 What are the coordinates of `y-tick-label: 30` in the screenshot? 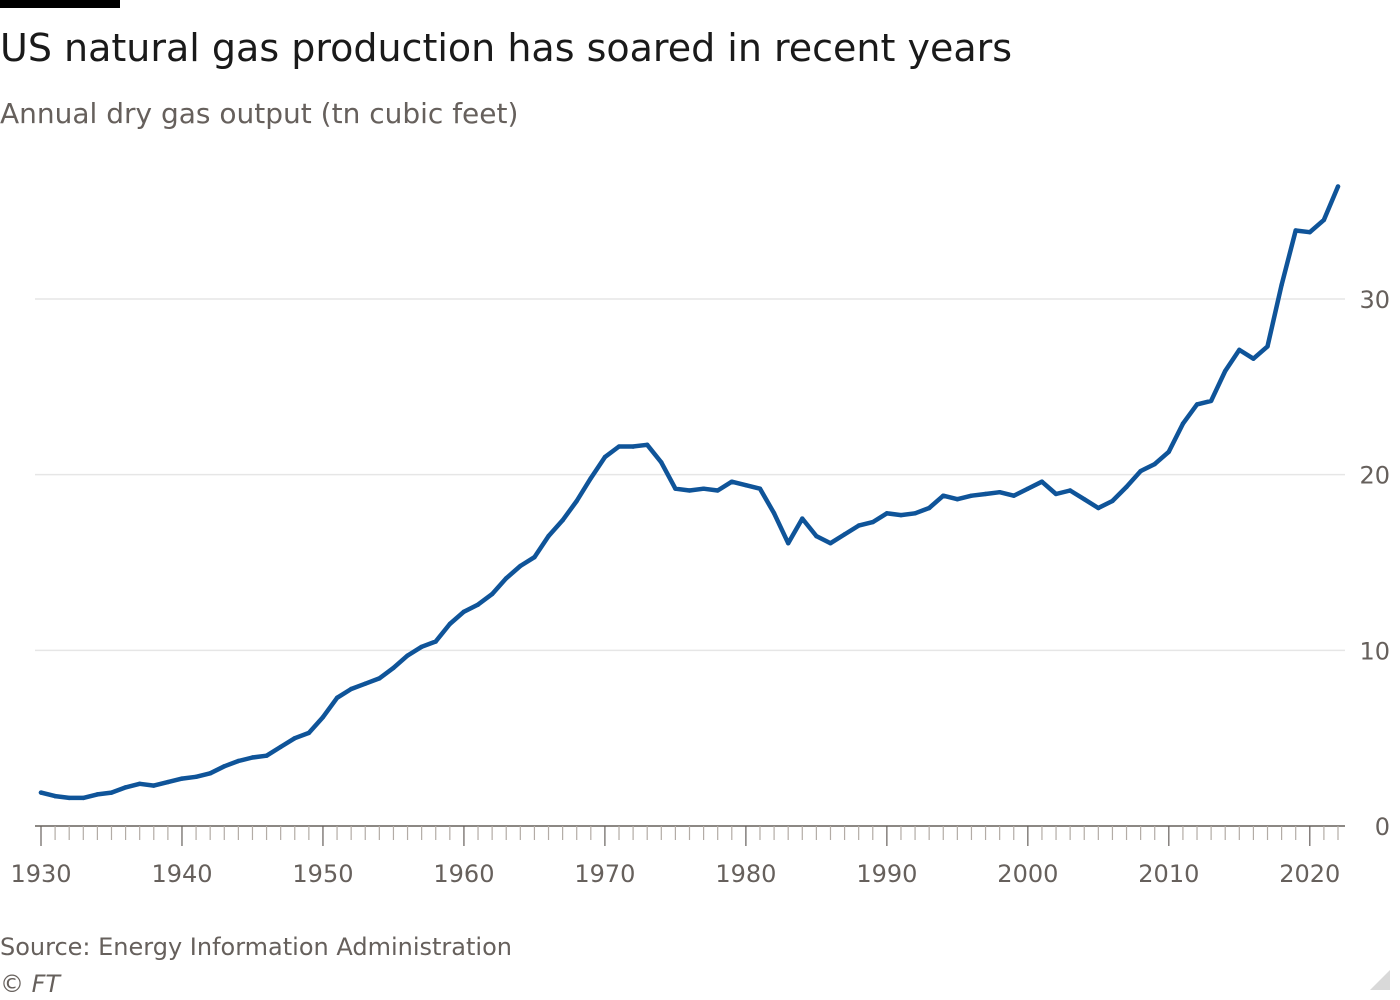 It's located at (1374, 300).